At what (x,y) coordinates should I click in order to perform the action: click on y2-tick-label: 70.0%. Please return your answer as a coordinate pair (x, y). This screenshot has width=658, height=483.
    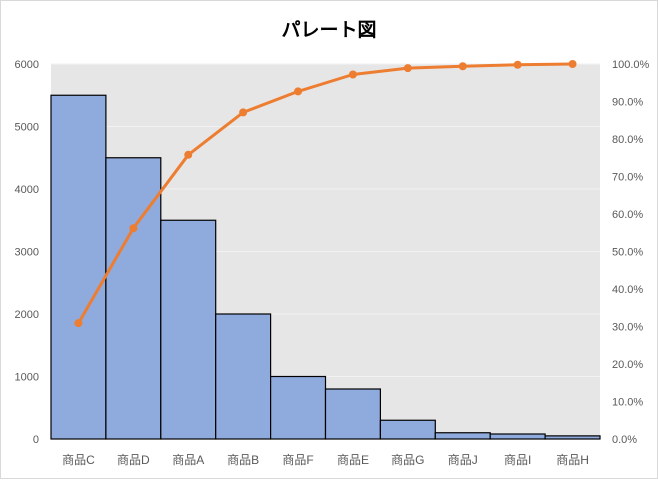
    Looking at the image, I should click on (627, 178).